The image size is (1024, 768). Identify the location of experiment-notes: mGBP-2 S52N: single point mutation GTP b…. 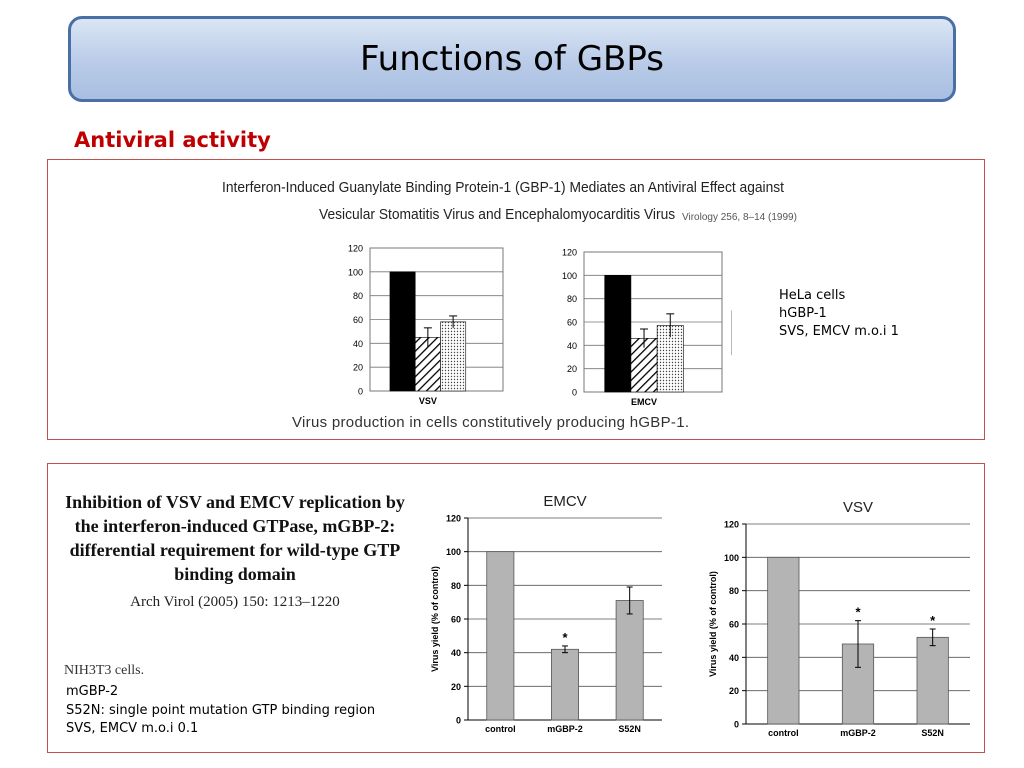
(220, 711).